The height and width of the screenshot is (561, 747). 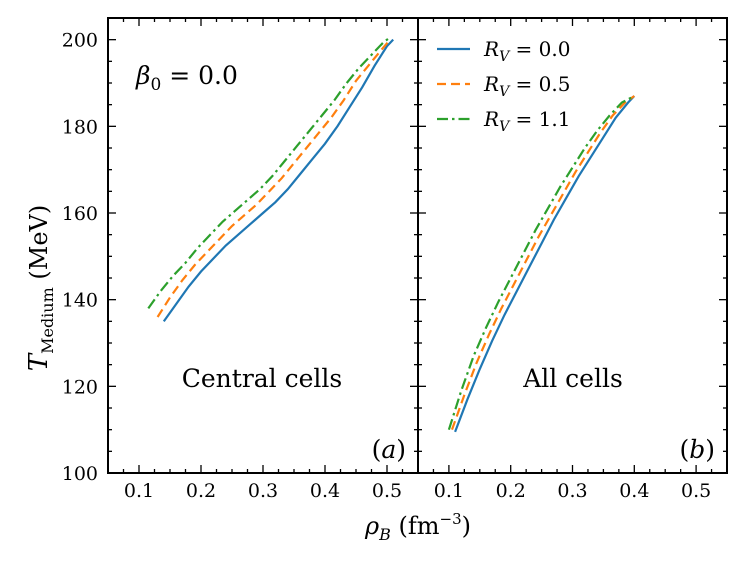 What do you see at coordinates (526, 86) in the screenshot?
I see `legend-label-rv05: RV = 0.5` at bounding box center [526, 86].